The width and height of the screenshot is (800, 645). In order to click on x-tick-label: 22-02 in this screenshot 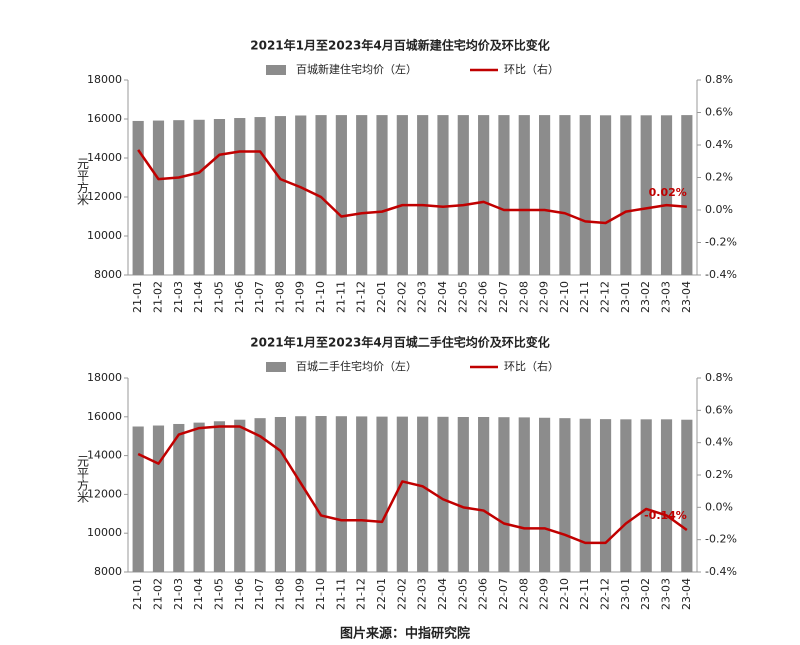, I will do `click(401, 594)`.